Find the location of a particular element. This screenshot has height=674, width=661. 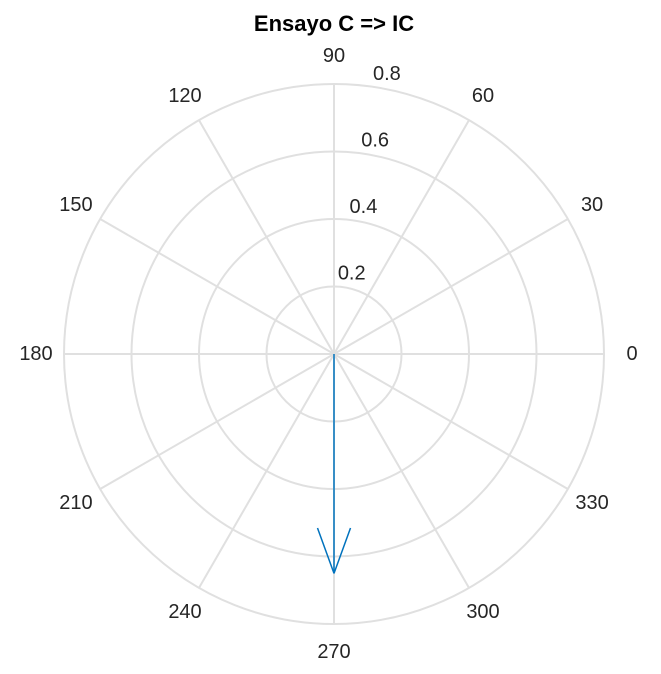

radial-tick-label: 0.4 is located at coordinates (364, 207).